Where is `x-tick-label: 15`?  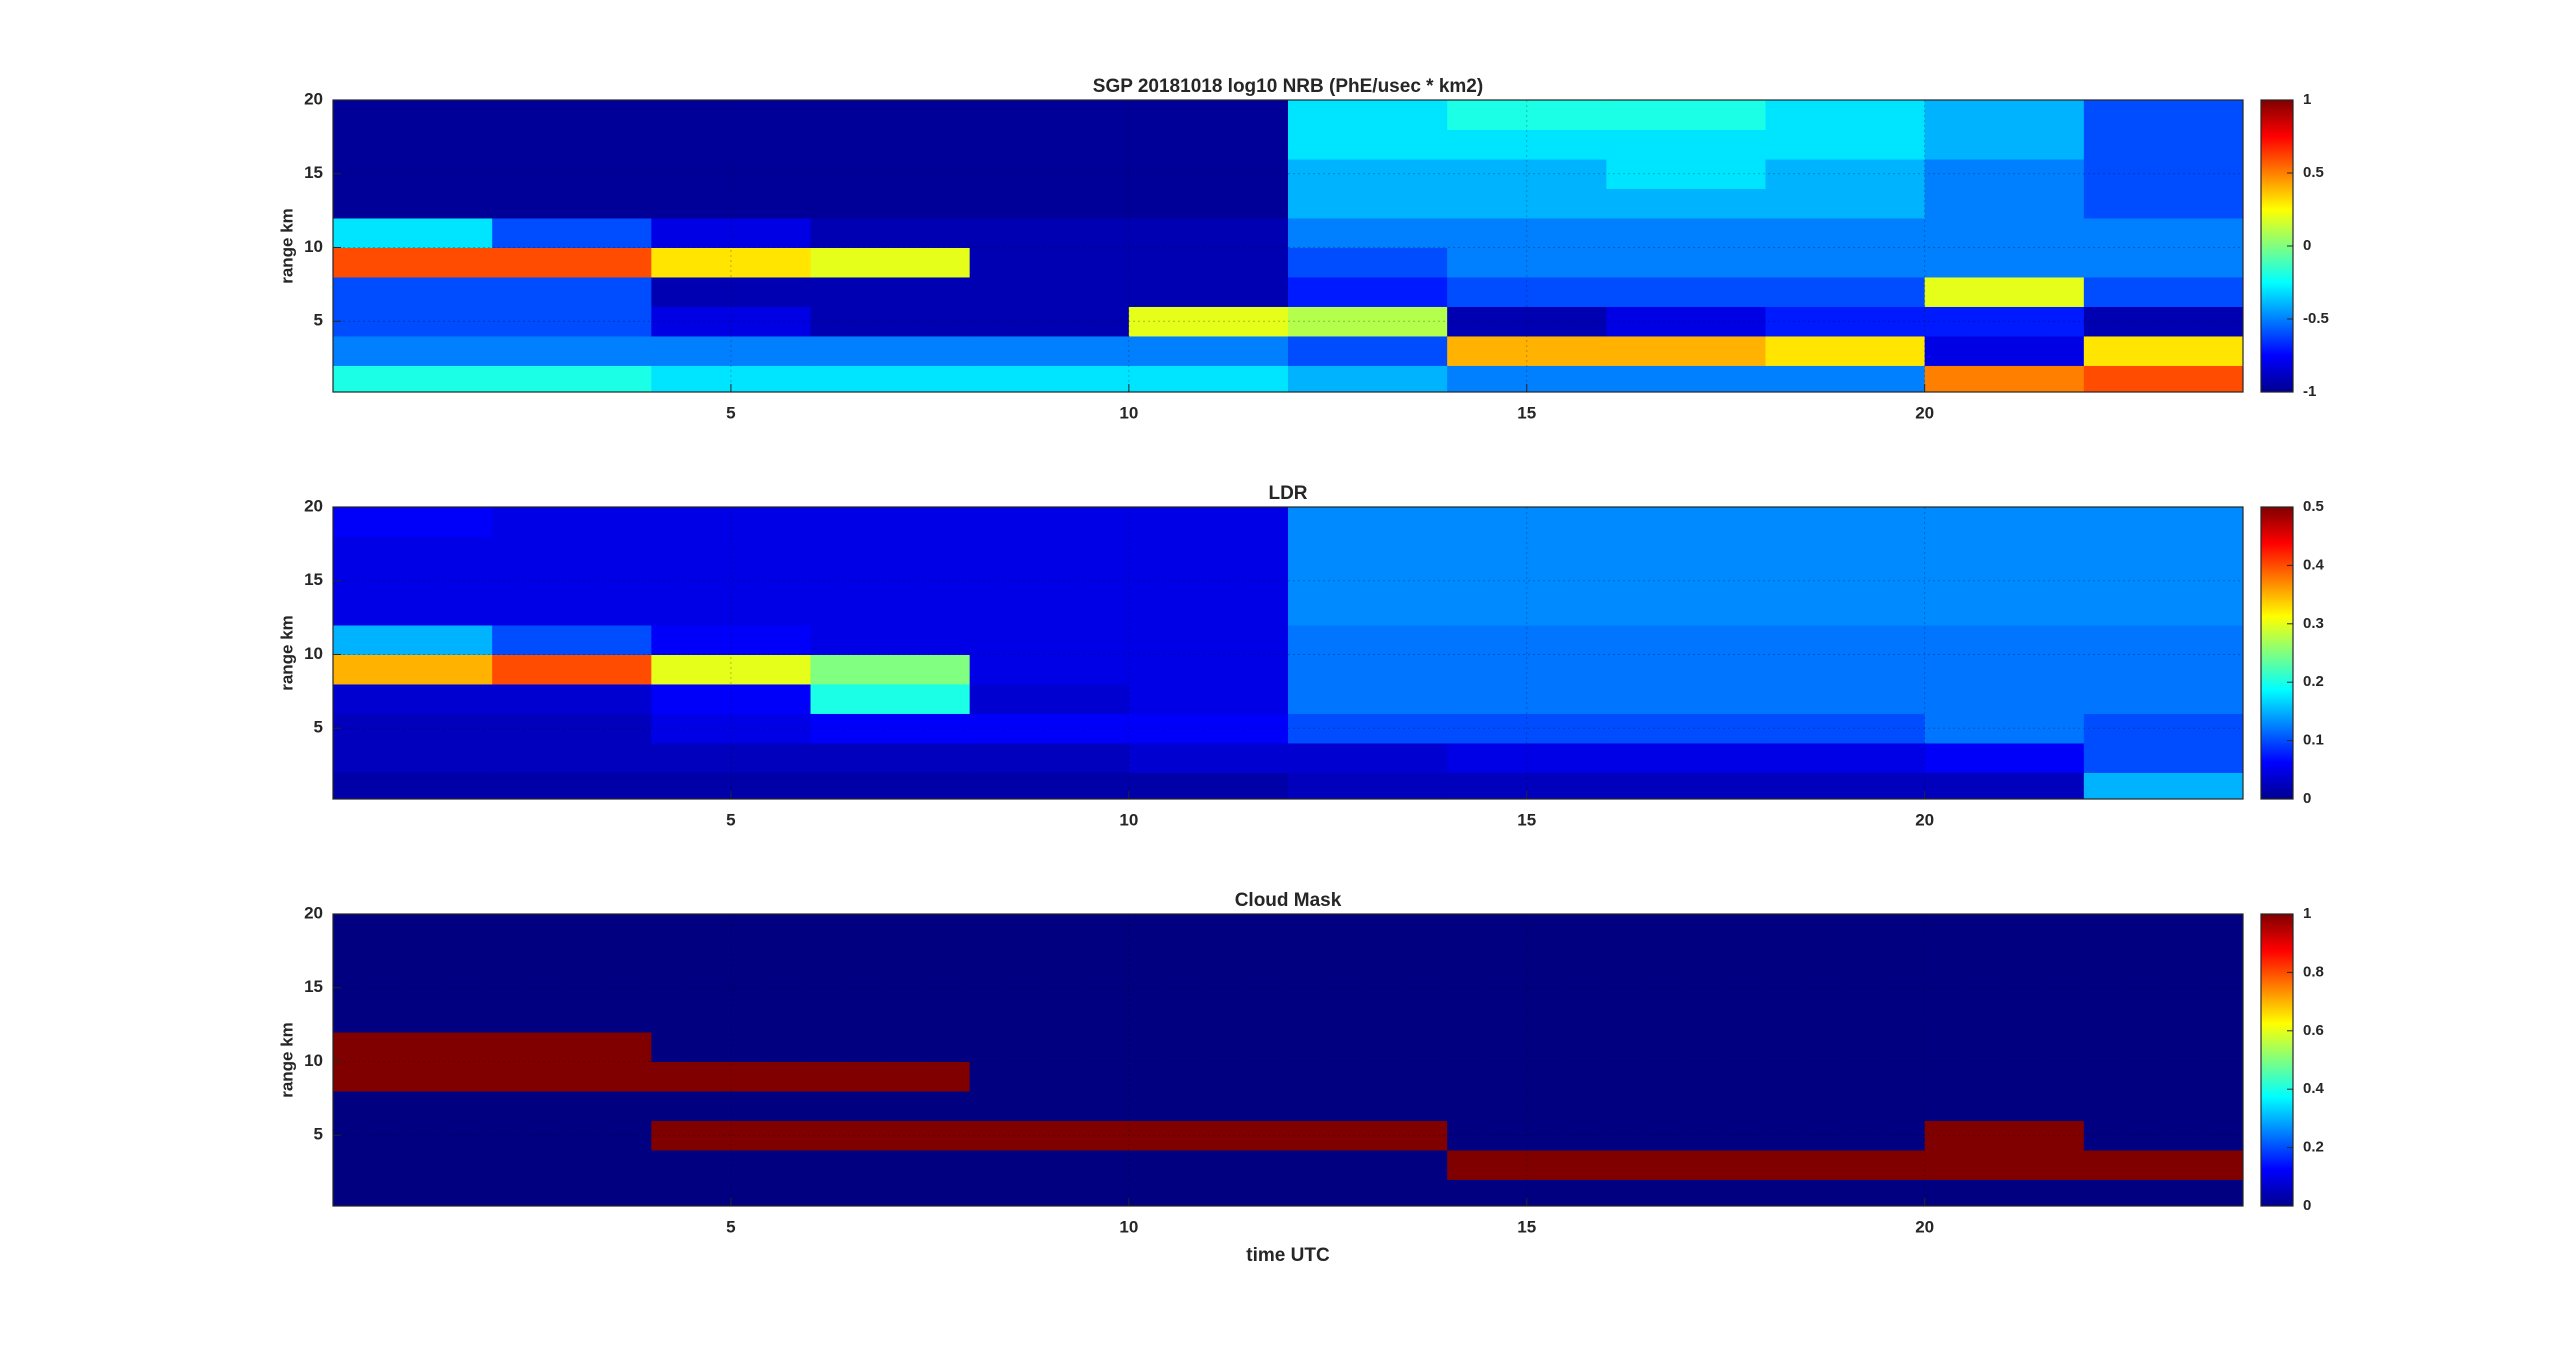
x-tick-label: 15 is located at coordinates (1526, 1226).